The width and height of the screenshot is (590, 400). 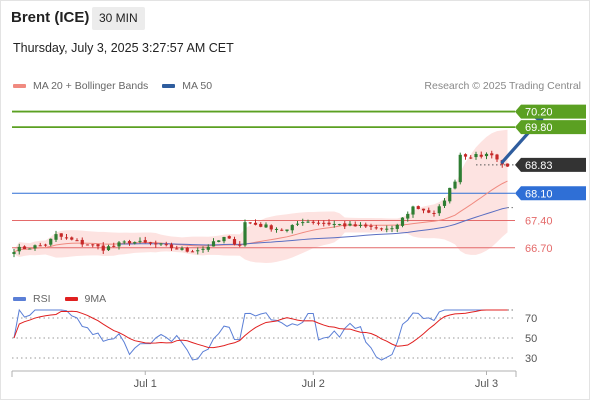 I want to click on level-label-text: 68.83, so click(x=539, y=166).